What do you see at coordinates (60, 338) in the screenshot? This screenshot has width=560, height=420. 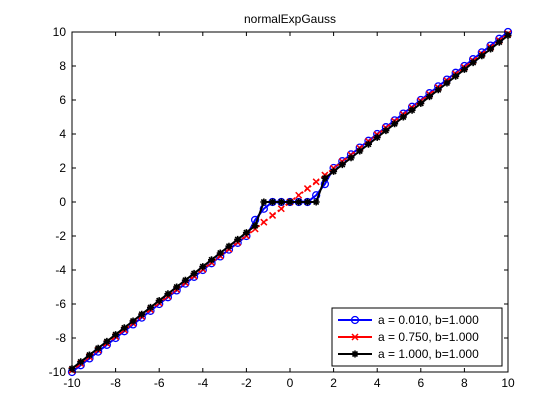 I see `y-tick-label-1: -8` at bounding box center [60, 338].